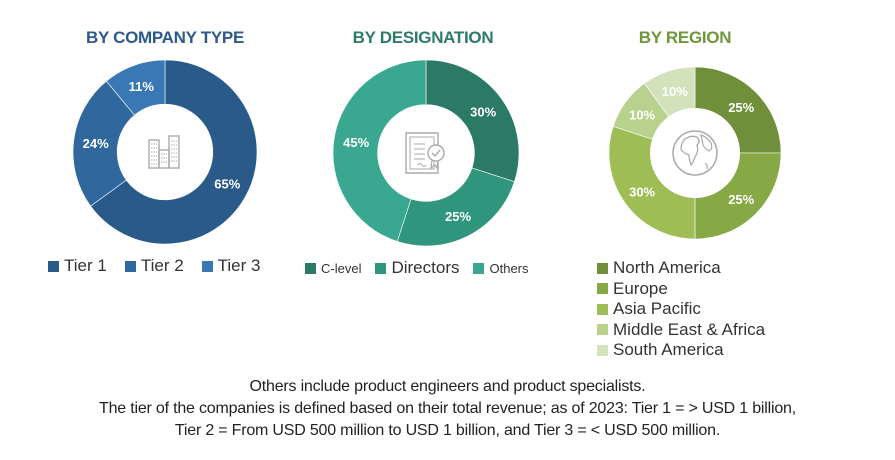  I want to click on donut-slice-directors, so click(455, 207).